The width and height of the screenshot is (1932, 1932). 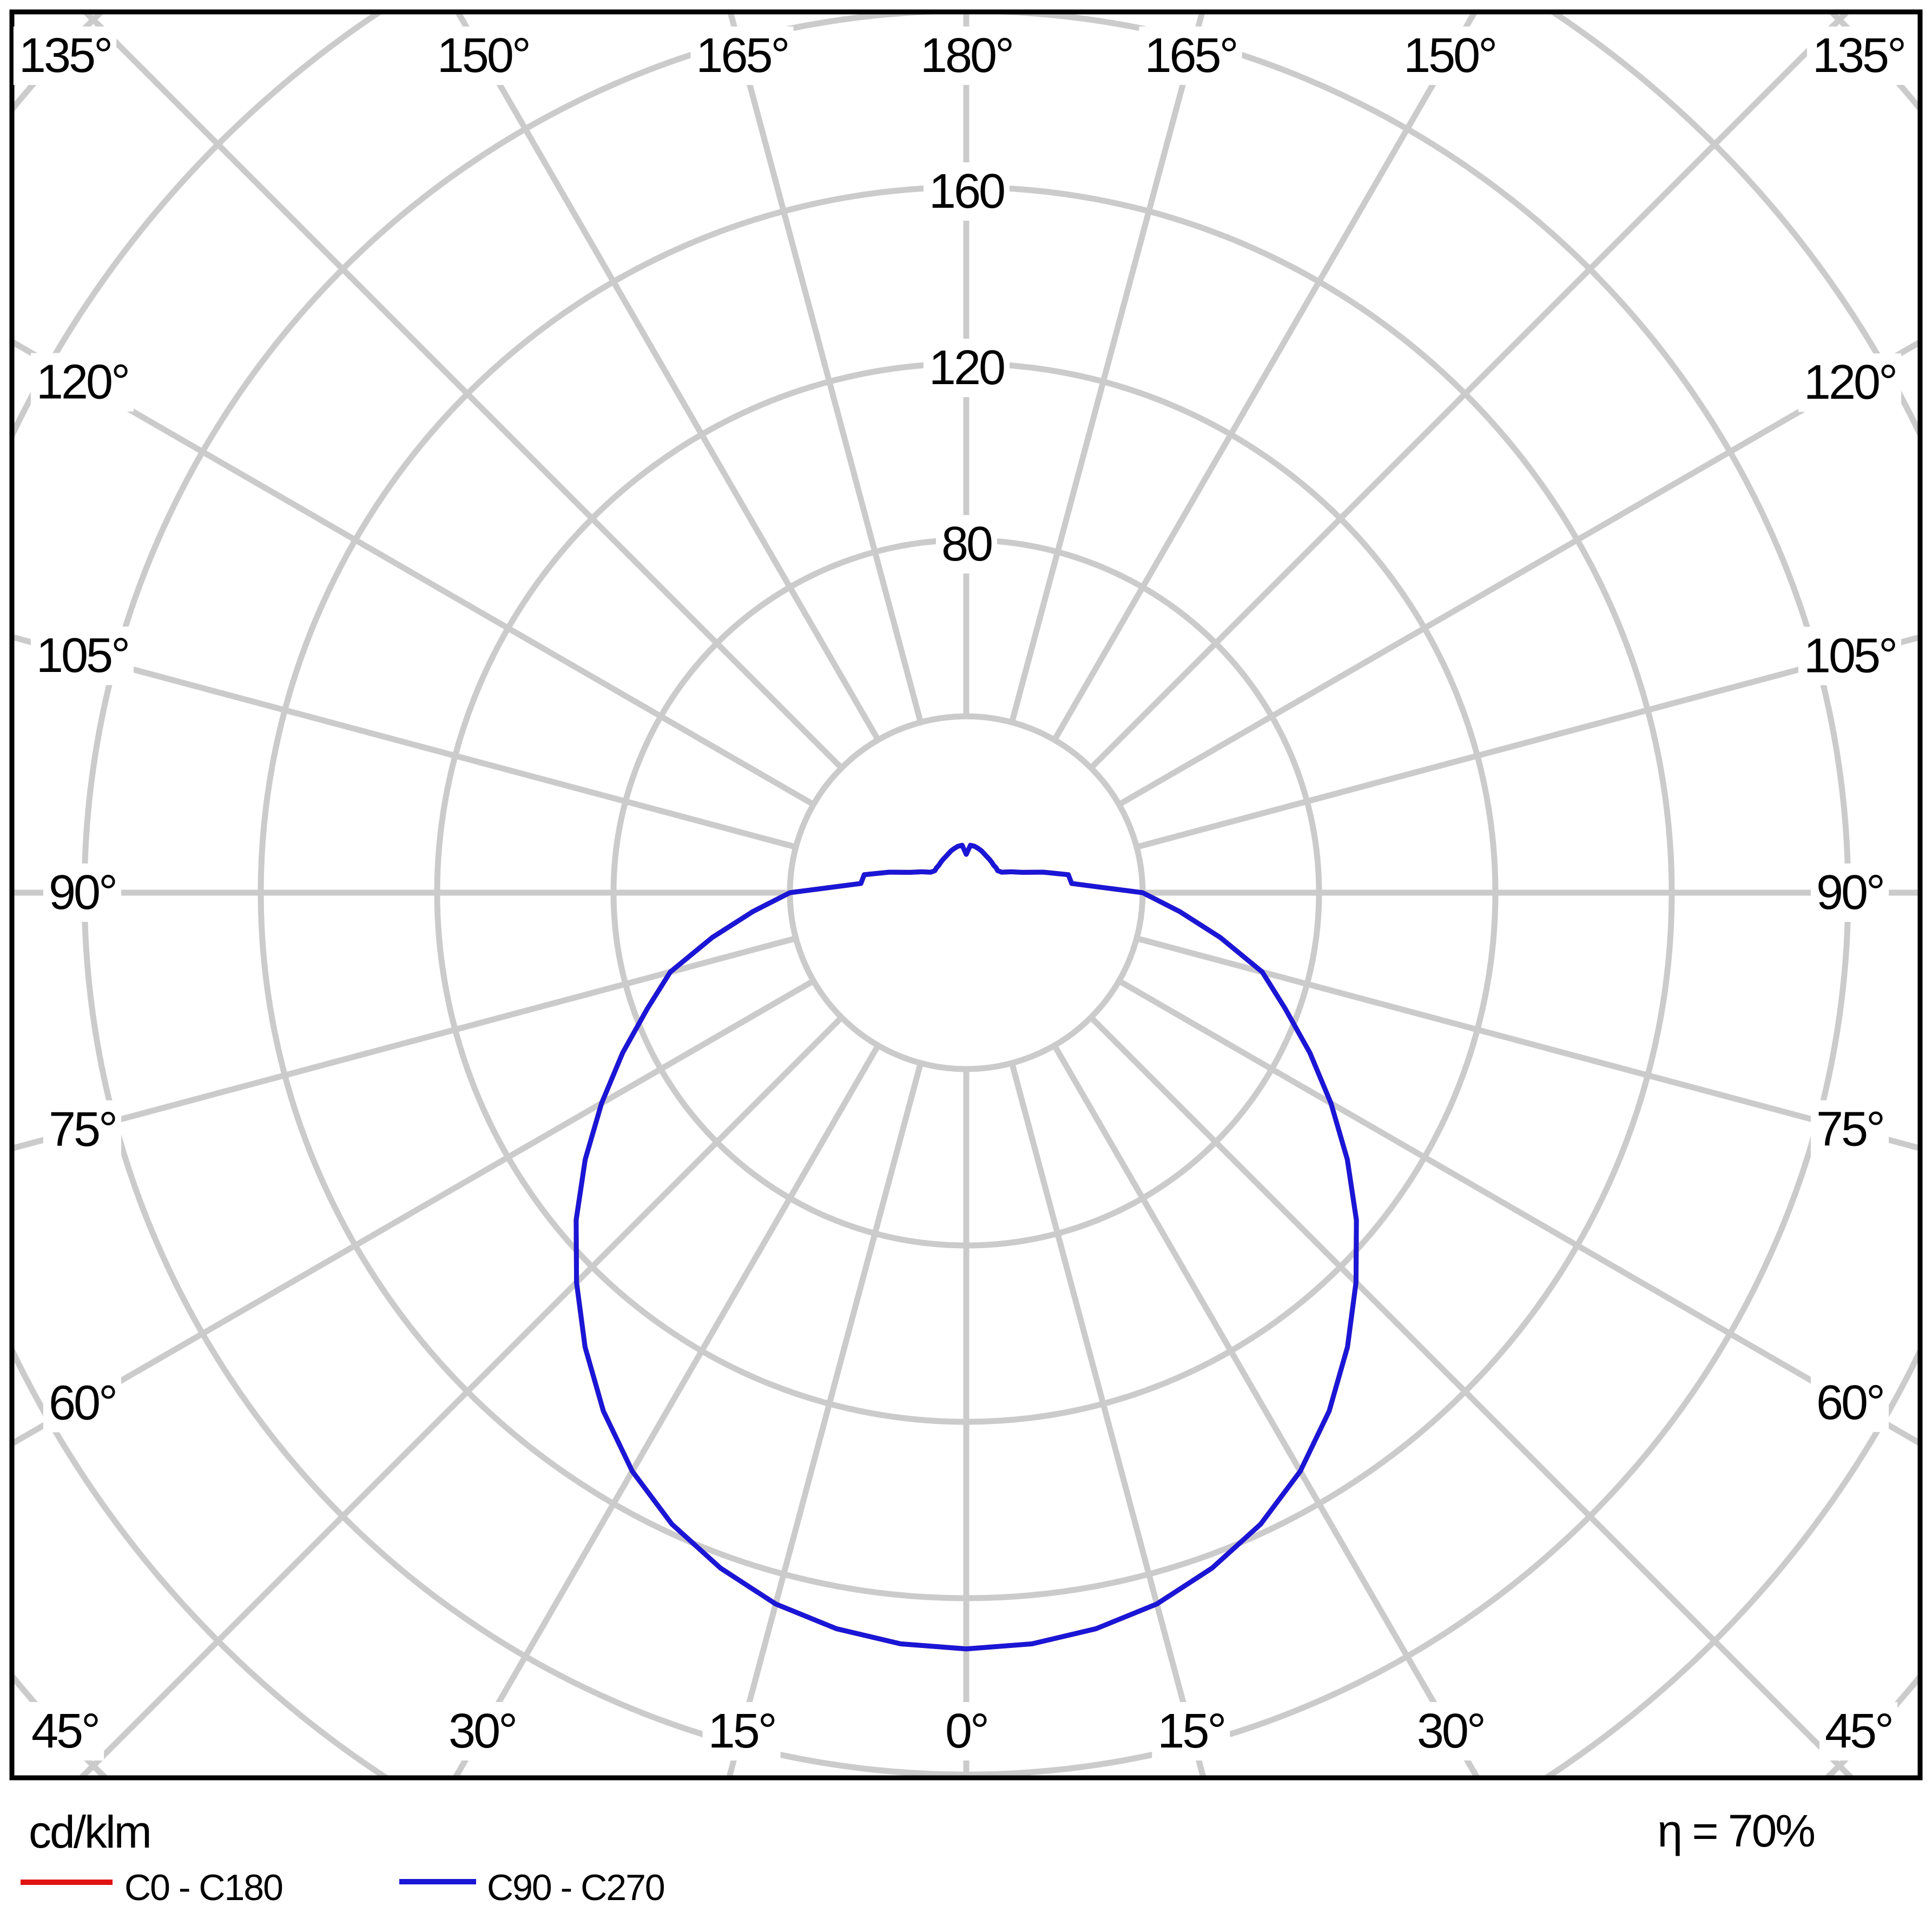 I want to click on legend-label-c90-c270: C90 - C270, so click(x=575, y=1887).